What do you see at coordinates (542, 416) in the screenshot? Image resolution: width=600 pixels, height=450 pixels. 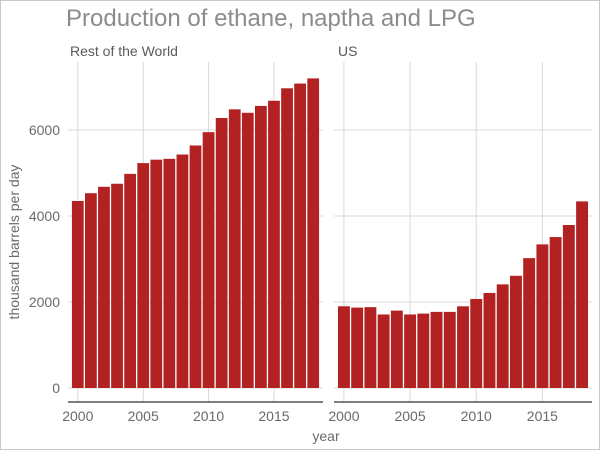 I see `x-tick-label-2015-panel-2: 2015` at bounding box center [542, 416].